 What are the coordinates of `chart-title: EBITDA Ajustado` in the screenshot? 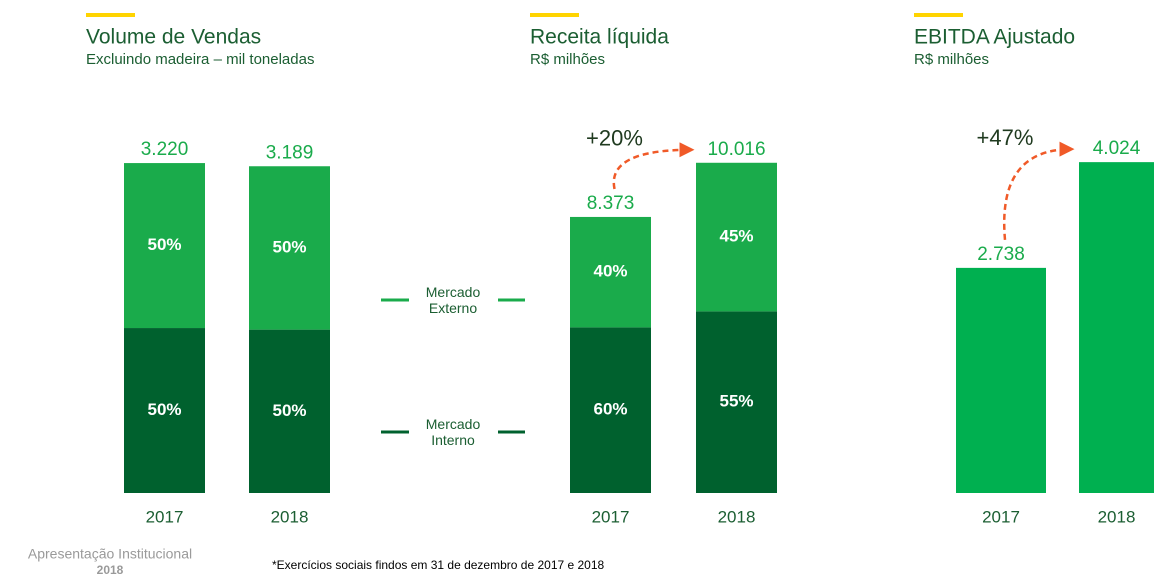 It's located at (994, 37).